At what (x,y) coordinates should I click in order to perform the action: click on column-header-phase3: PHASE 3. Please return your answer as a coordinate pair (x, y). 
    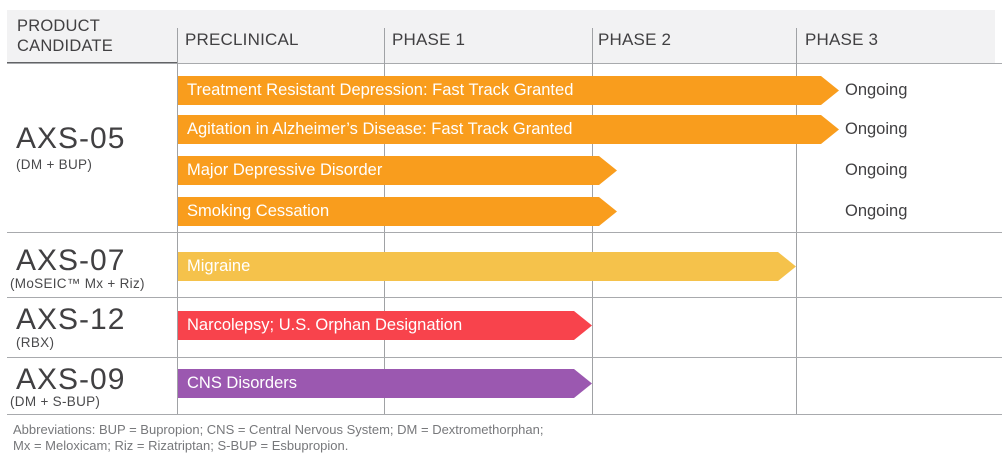
    Looking at the image, I should click on (842, 39).